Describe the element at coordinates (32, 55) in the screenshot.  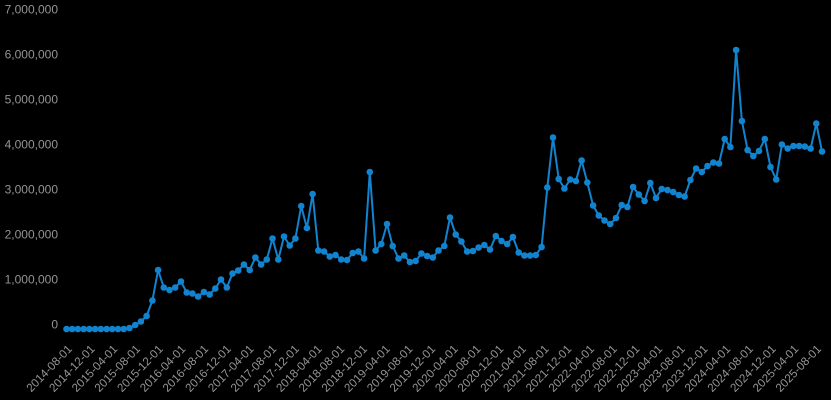
I see `svg-text: 6,000,000` at that location.